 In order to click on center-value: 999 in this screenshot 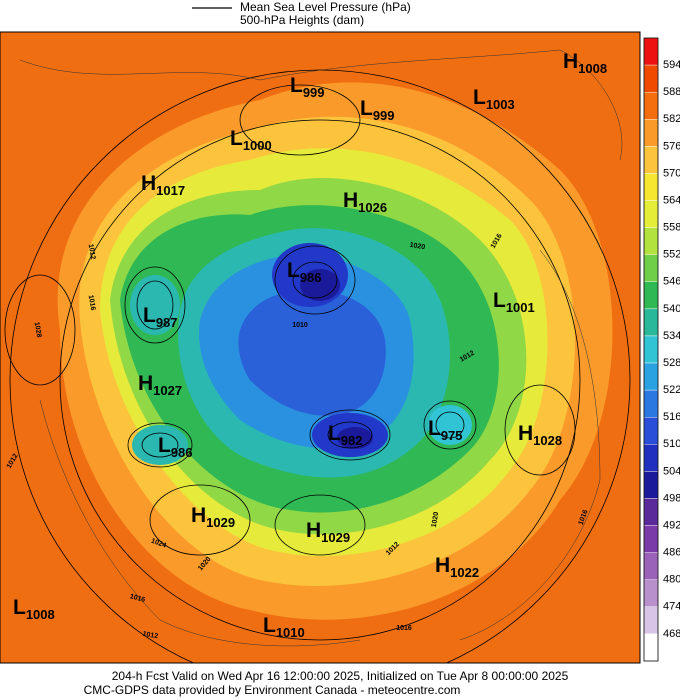, I will do `click(314, 92)`.